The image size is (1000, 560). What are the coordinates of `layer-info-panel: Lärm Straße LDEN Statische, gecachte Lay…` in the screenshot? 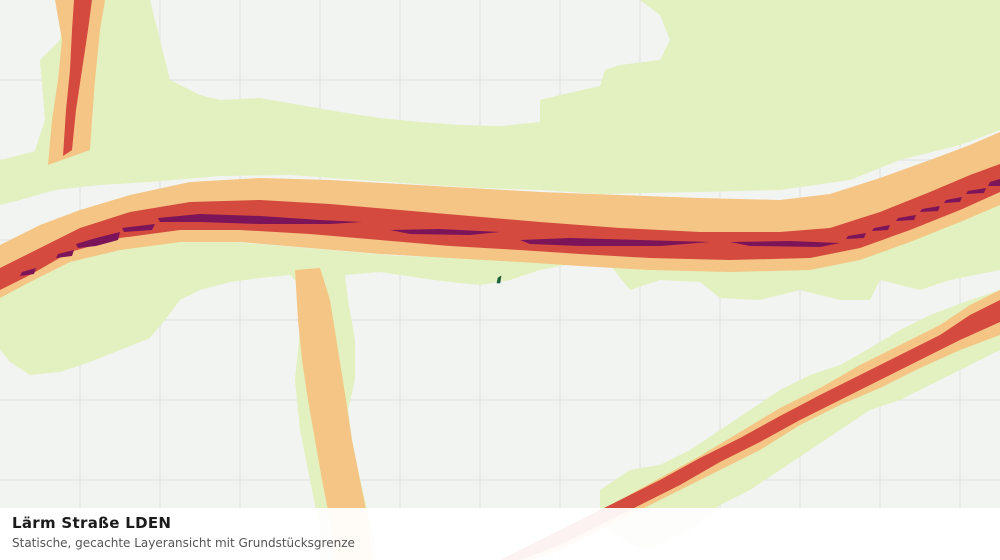 It's located at (500, 534).